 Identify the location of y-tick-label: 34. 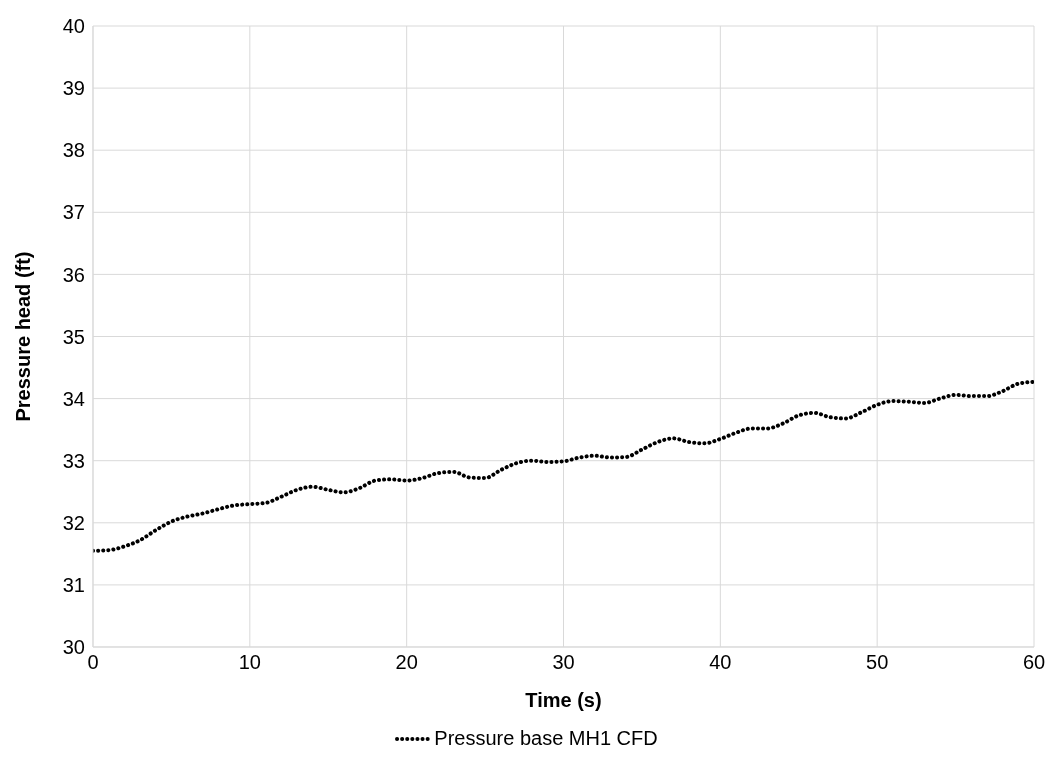
(73, 398).